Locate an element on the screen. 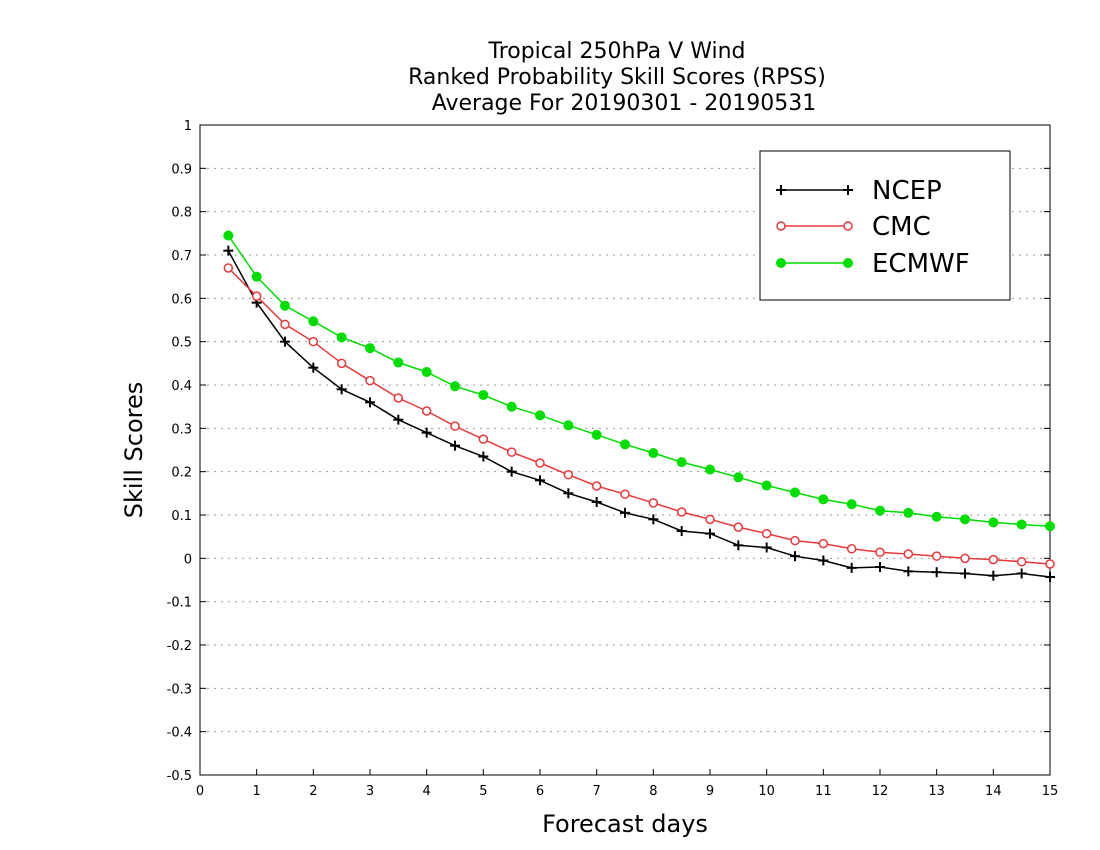 The height and width of the screenshot is (850, 1100). y-tick-label: 0.9 is located at coordinates (181, 169).